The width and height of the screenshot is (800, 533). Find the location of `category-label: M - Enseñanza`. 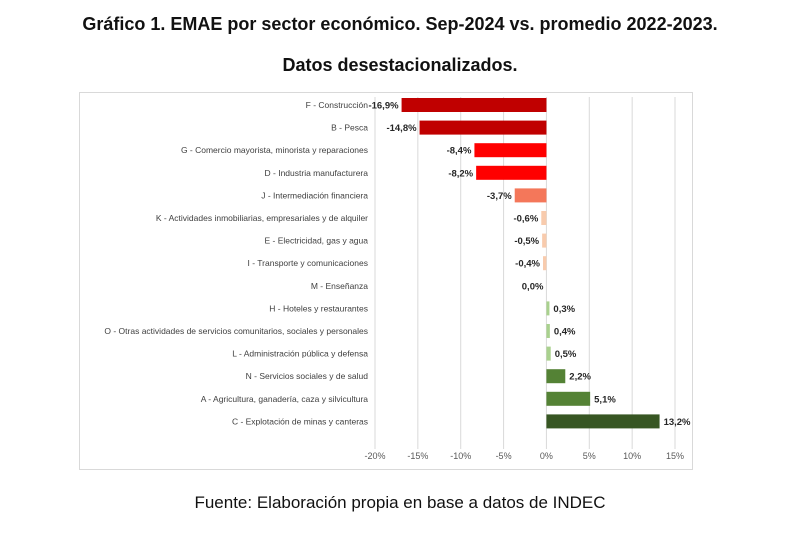

category-label: M - Enseñanza is located at coordinates (339, 286).